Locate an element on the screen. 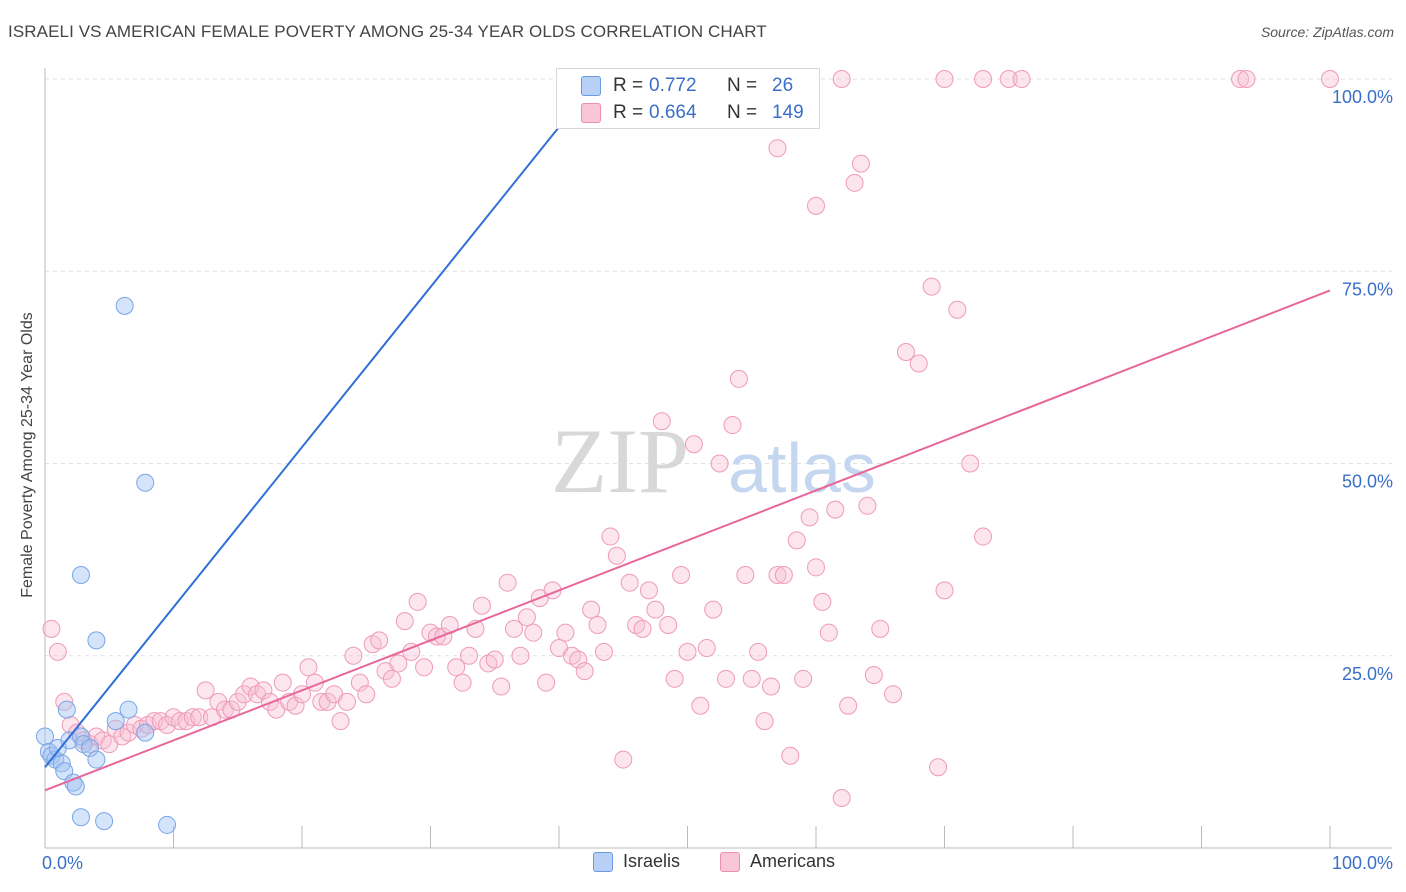 This screenshot has height=892, width=1406. y-tick-label: 100.0% is located at coordinates (1362, 97).